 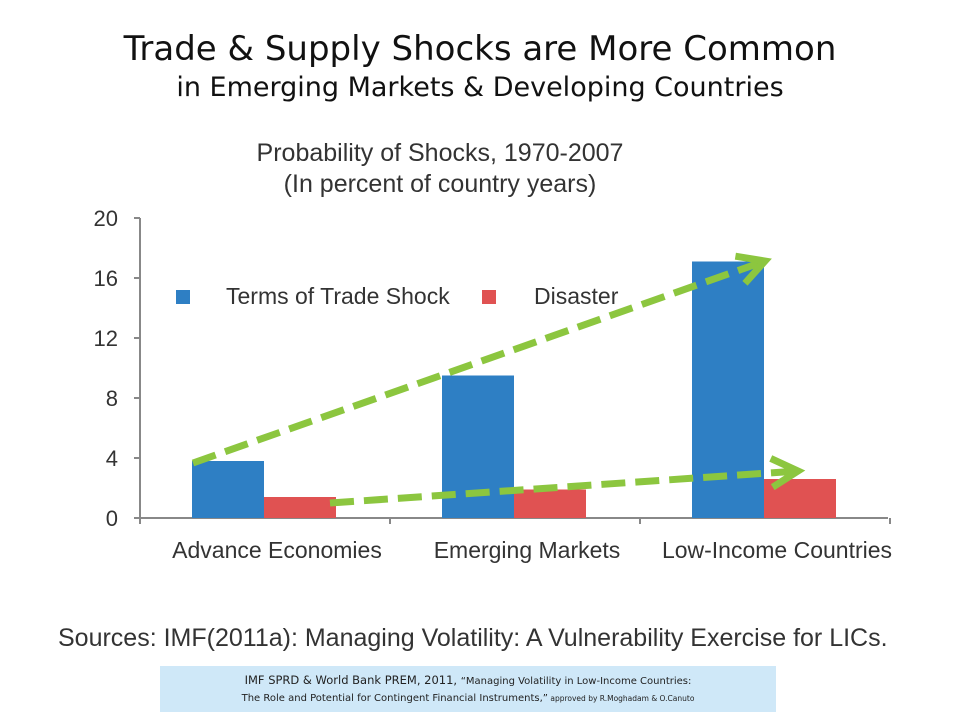 I want to click on y-tick-label: 0, so click(x=112, y=518).